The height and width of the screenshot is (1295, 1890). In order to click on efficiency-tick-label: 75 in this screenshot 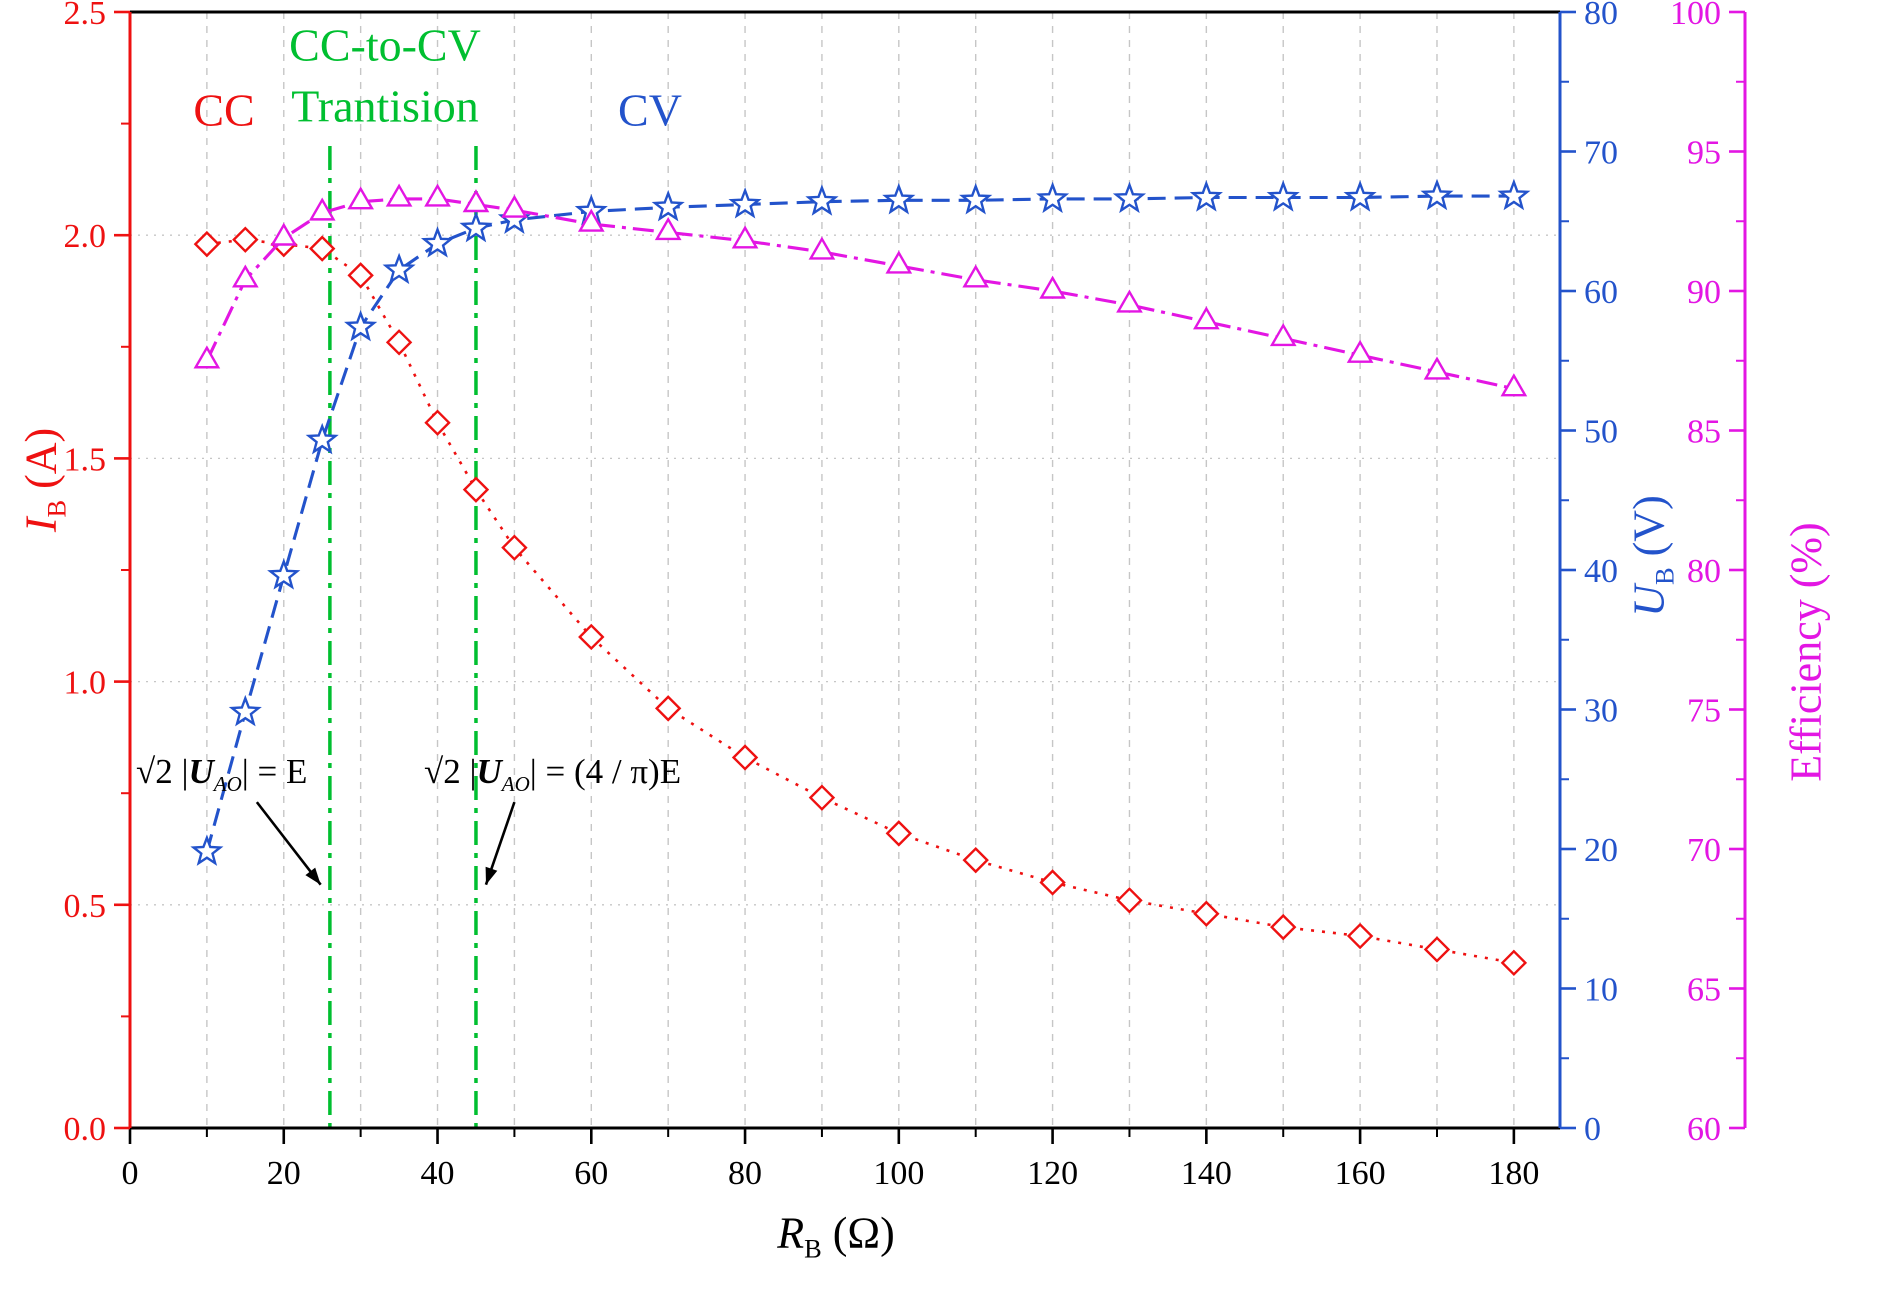, I will do `click(1704, 711)`.